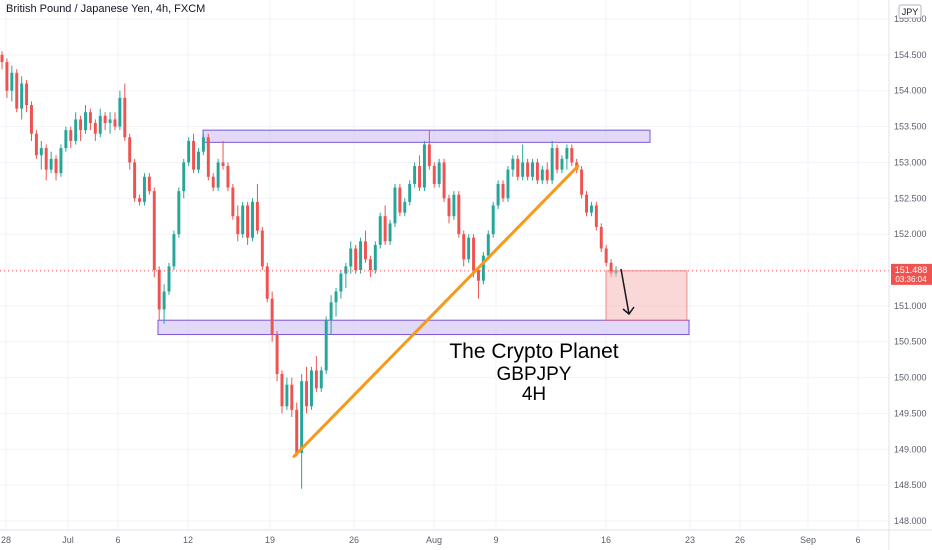  Describe the element at coordinates (423, 327) in the screenshot. I see `support-zone` at that location.